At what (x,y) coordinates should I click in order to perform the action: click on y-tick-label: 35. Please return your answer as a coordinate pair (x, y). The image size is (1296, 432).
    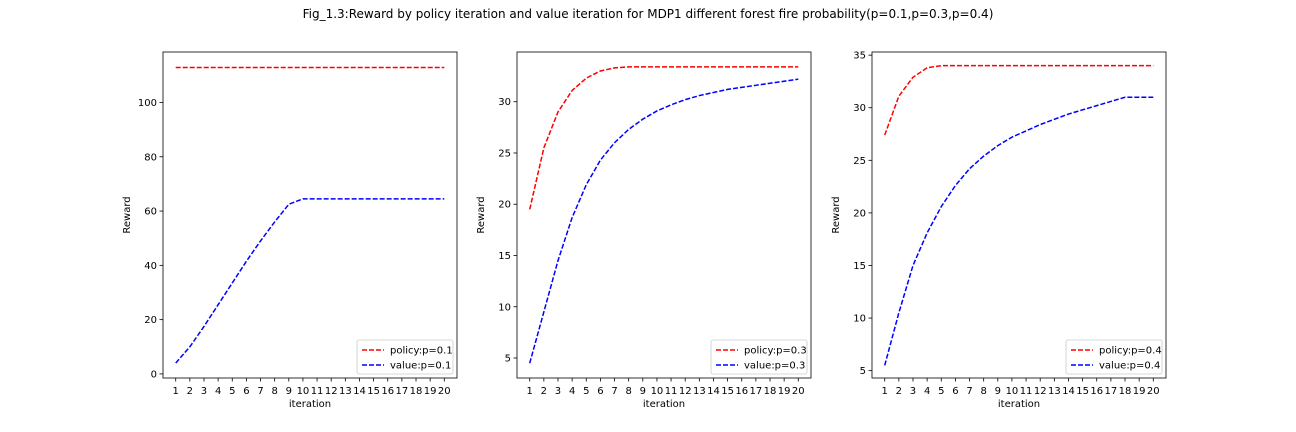
    Looking at the image, I should click on (859, 56).